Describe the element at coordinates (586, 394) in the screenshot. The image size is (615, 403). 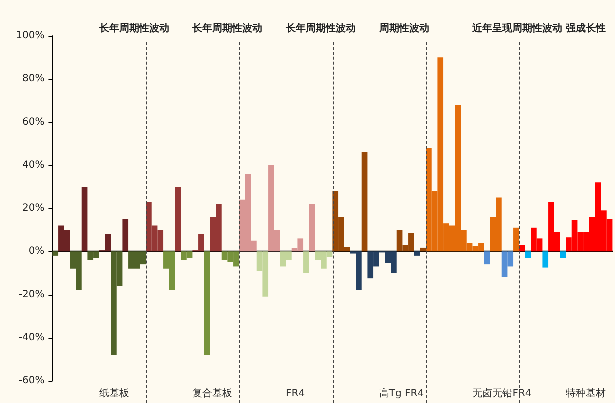
I see `text: 特种基材` at that location.